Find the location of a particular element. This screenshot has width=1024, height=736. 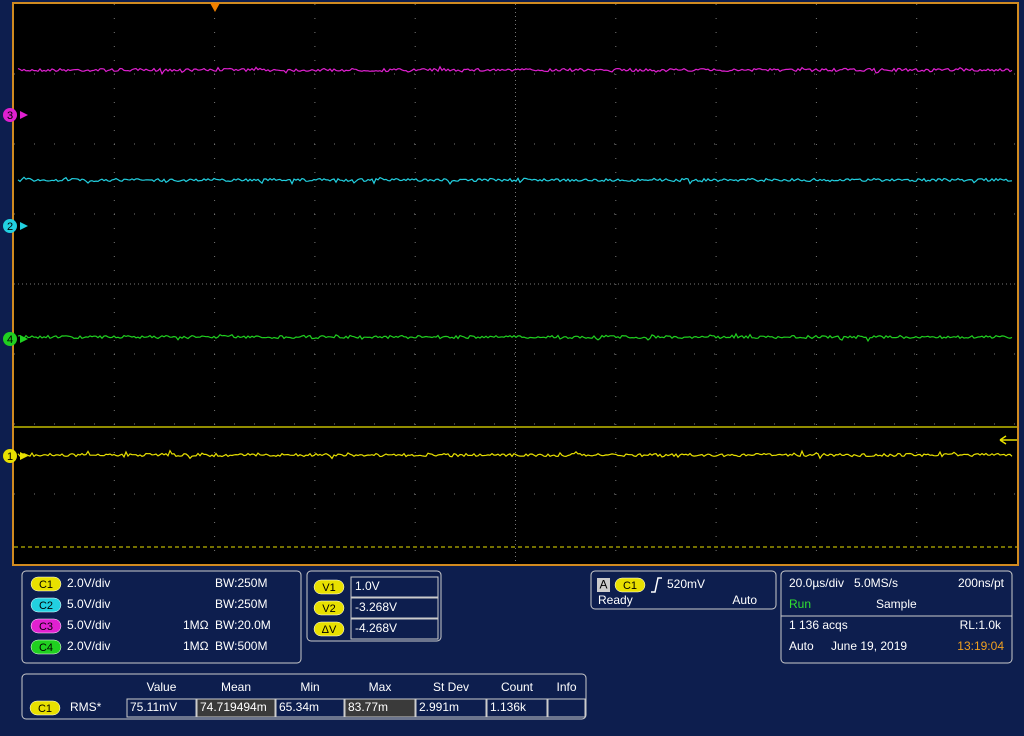

cursor-value: -3.268V is located at coordinates (376, 607).